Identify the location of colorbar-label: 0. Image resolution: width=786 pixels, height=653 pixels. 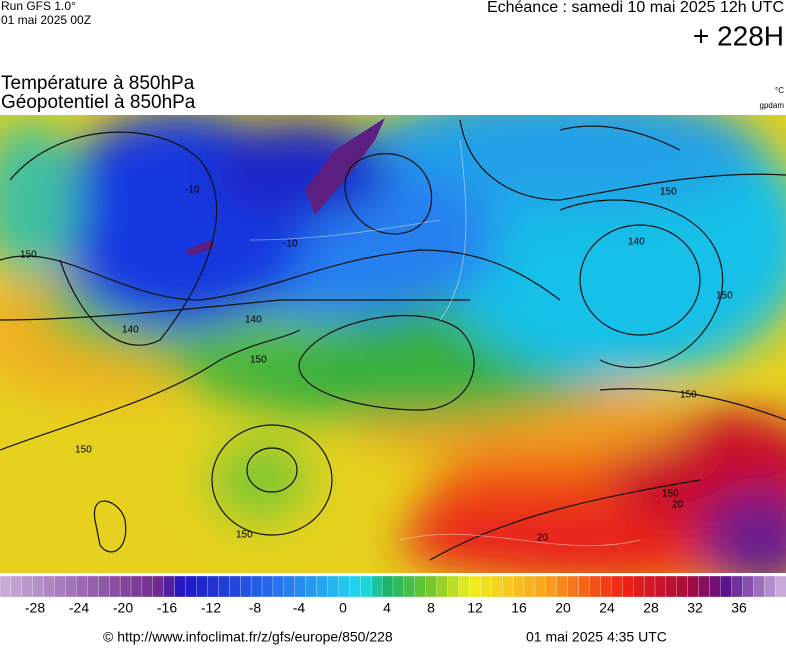
(343, 608).